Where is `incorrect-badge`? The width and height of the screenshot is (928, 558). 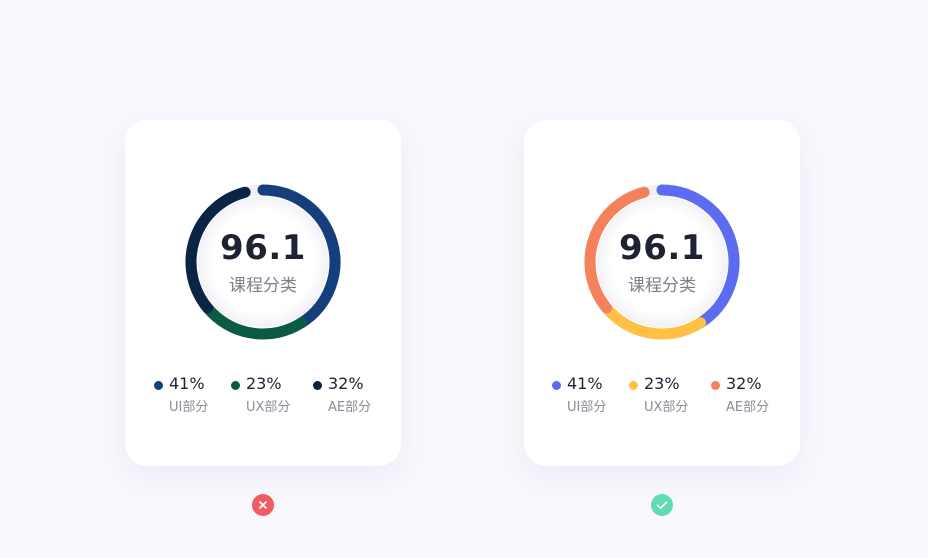
incorrect-badge is located at coordinates (263, 505).